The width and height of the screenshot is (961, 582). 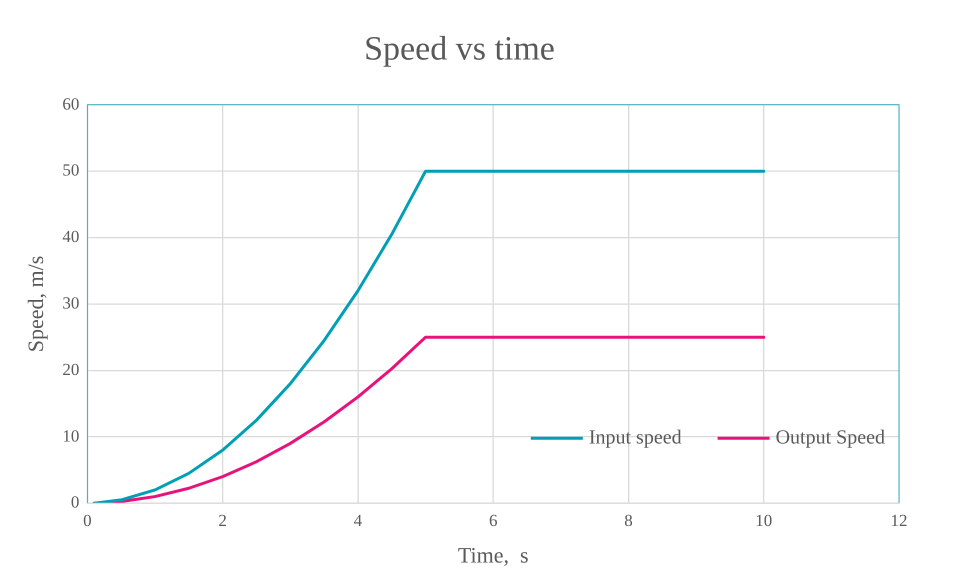 I want to click on y-tick-label: 30, so click(x=71, y=302).